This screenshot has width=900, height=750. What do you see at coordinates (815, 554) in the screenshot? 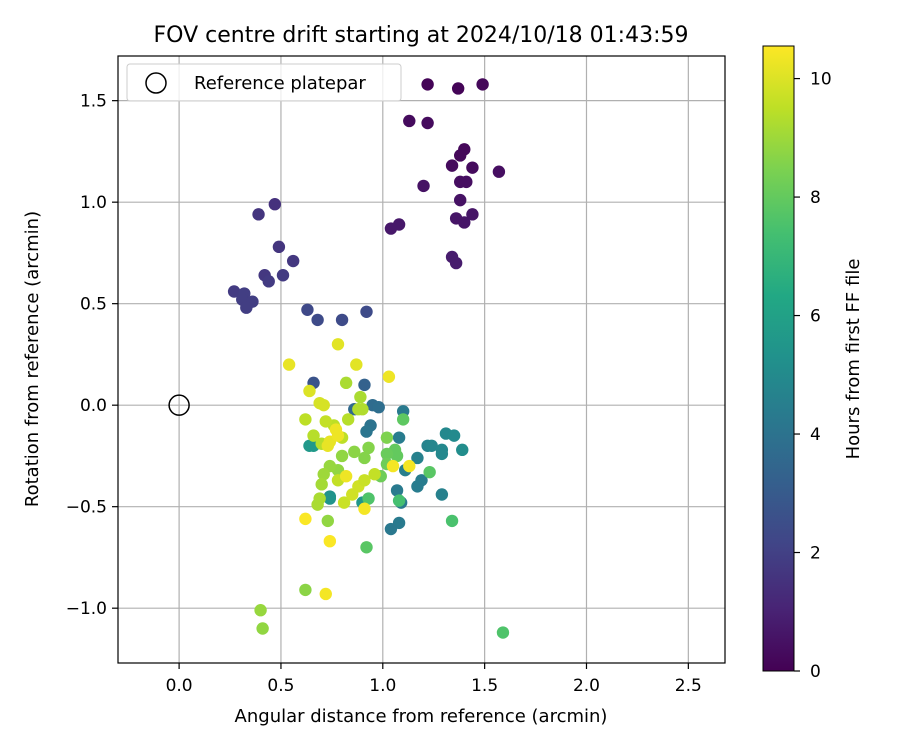
I see `colorbar-tick-label: 2` at bounding box center [815, 554].